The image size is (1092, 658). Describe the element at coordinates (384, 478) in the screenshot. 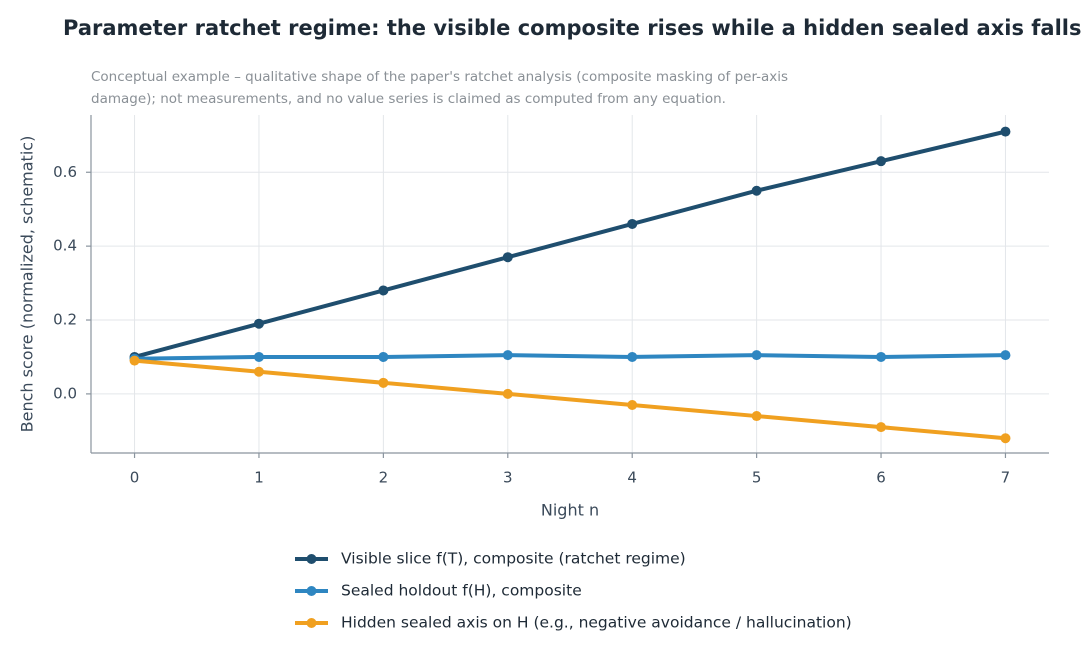

I see `x-tick-label: 2` at that location.